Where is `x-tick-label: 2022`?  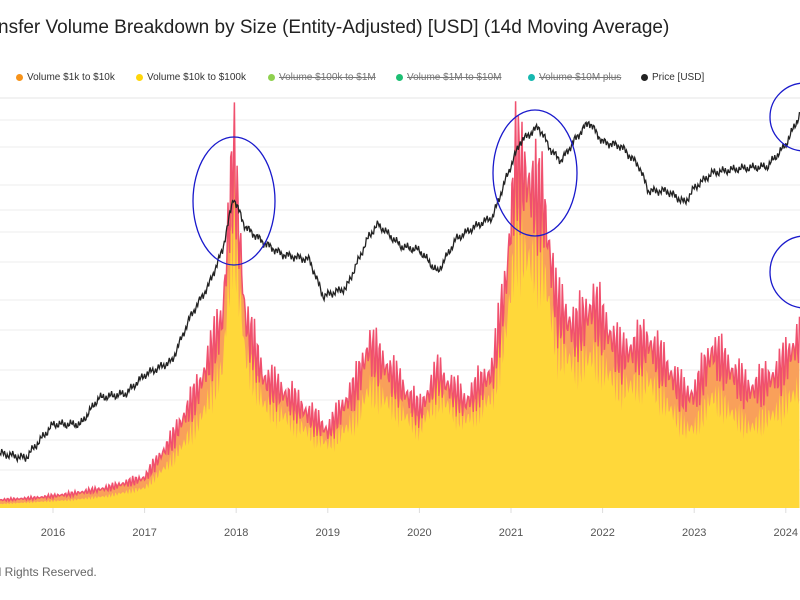 x-tick-label: 2022 is located at coordinates (602, 533).